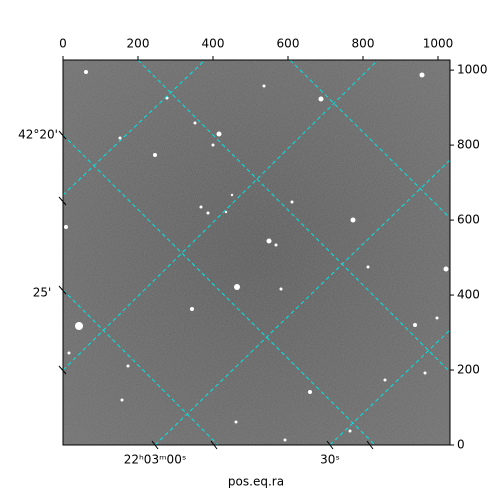  I want to click on dec-label: 25', so click(42, 293).